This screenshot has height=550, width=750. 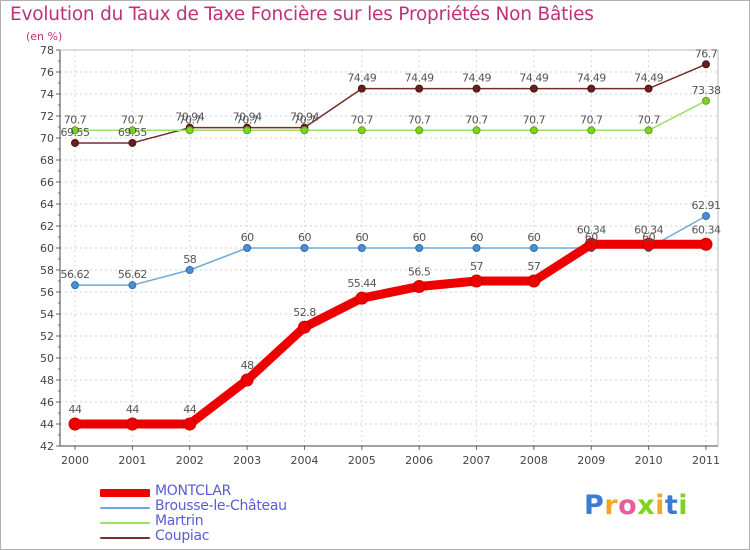 I want to click on legend-label-martrin: Martrin, so click(x=179, y=521).